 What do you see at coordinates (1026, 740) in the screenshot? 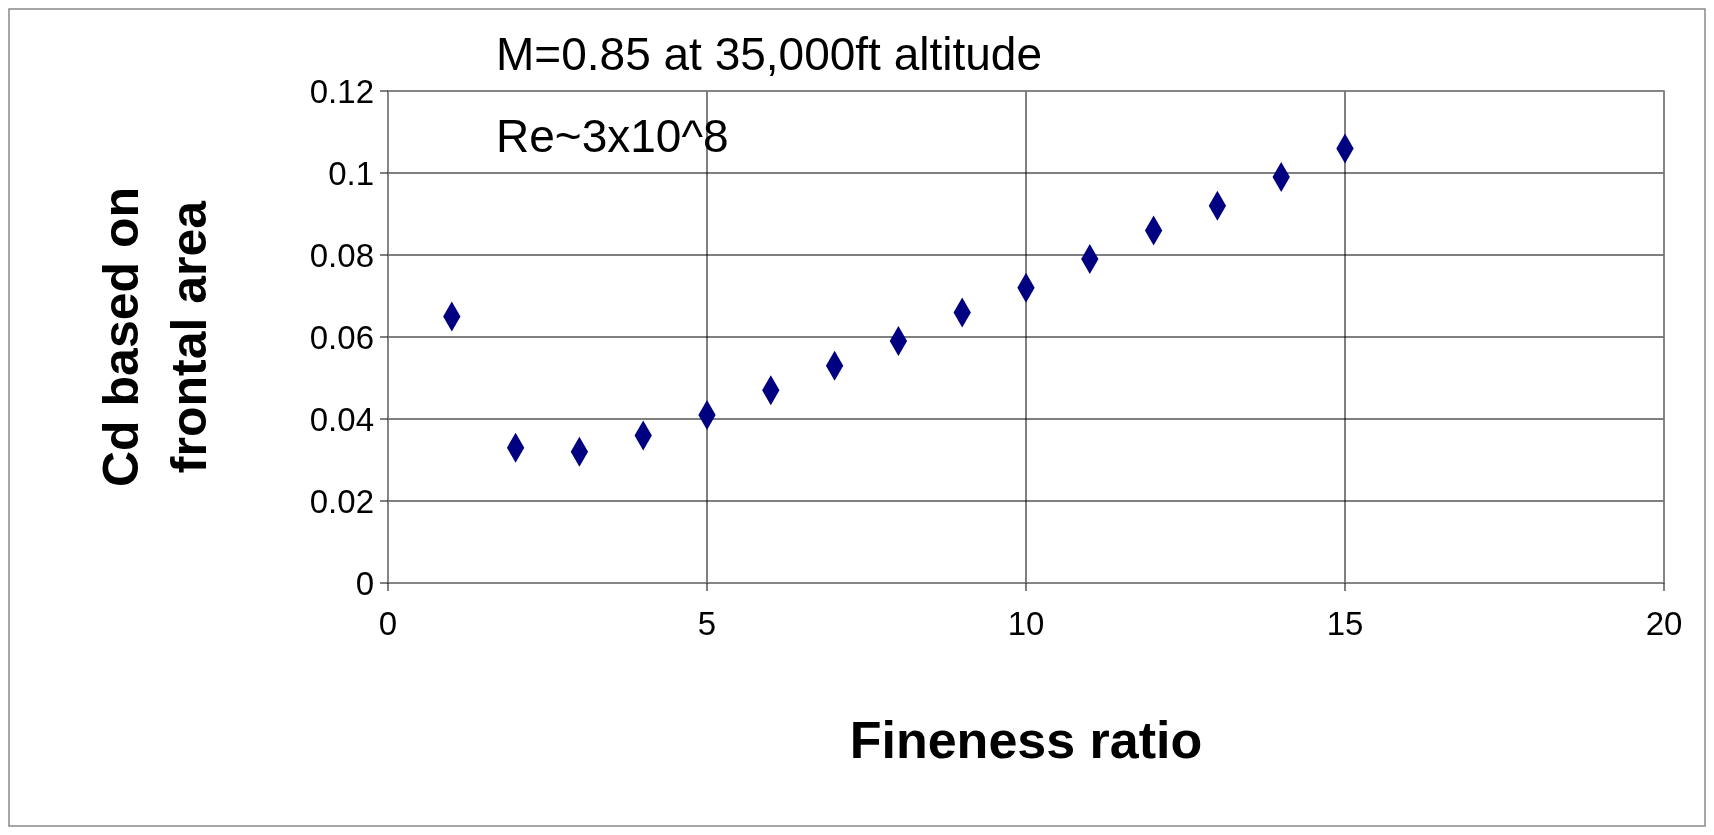
I see `x-axis-title: Fineness ratio` at bounding box center [1026, 740].